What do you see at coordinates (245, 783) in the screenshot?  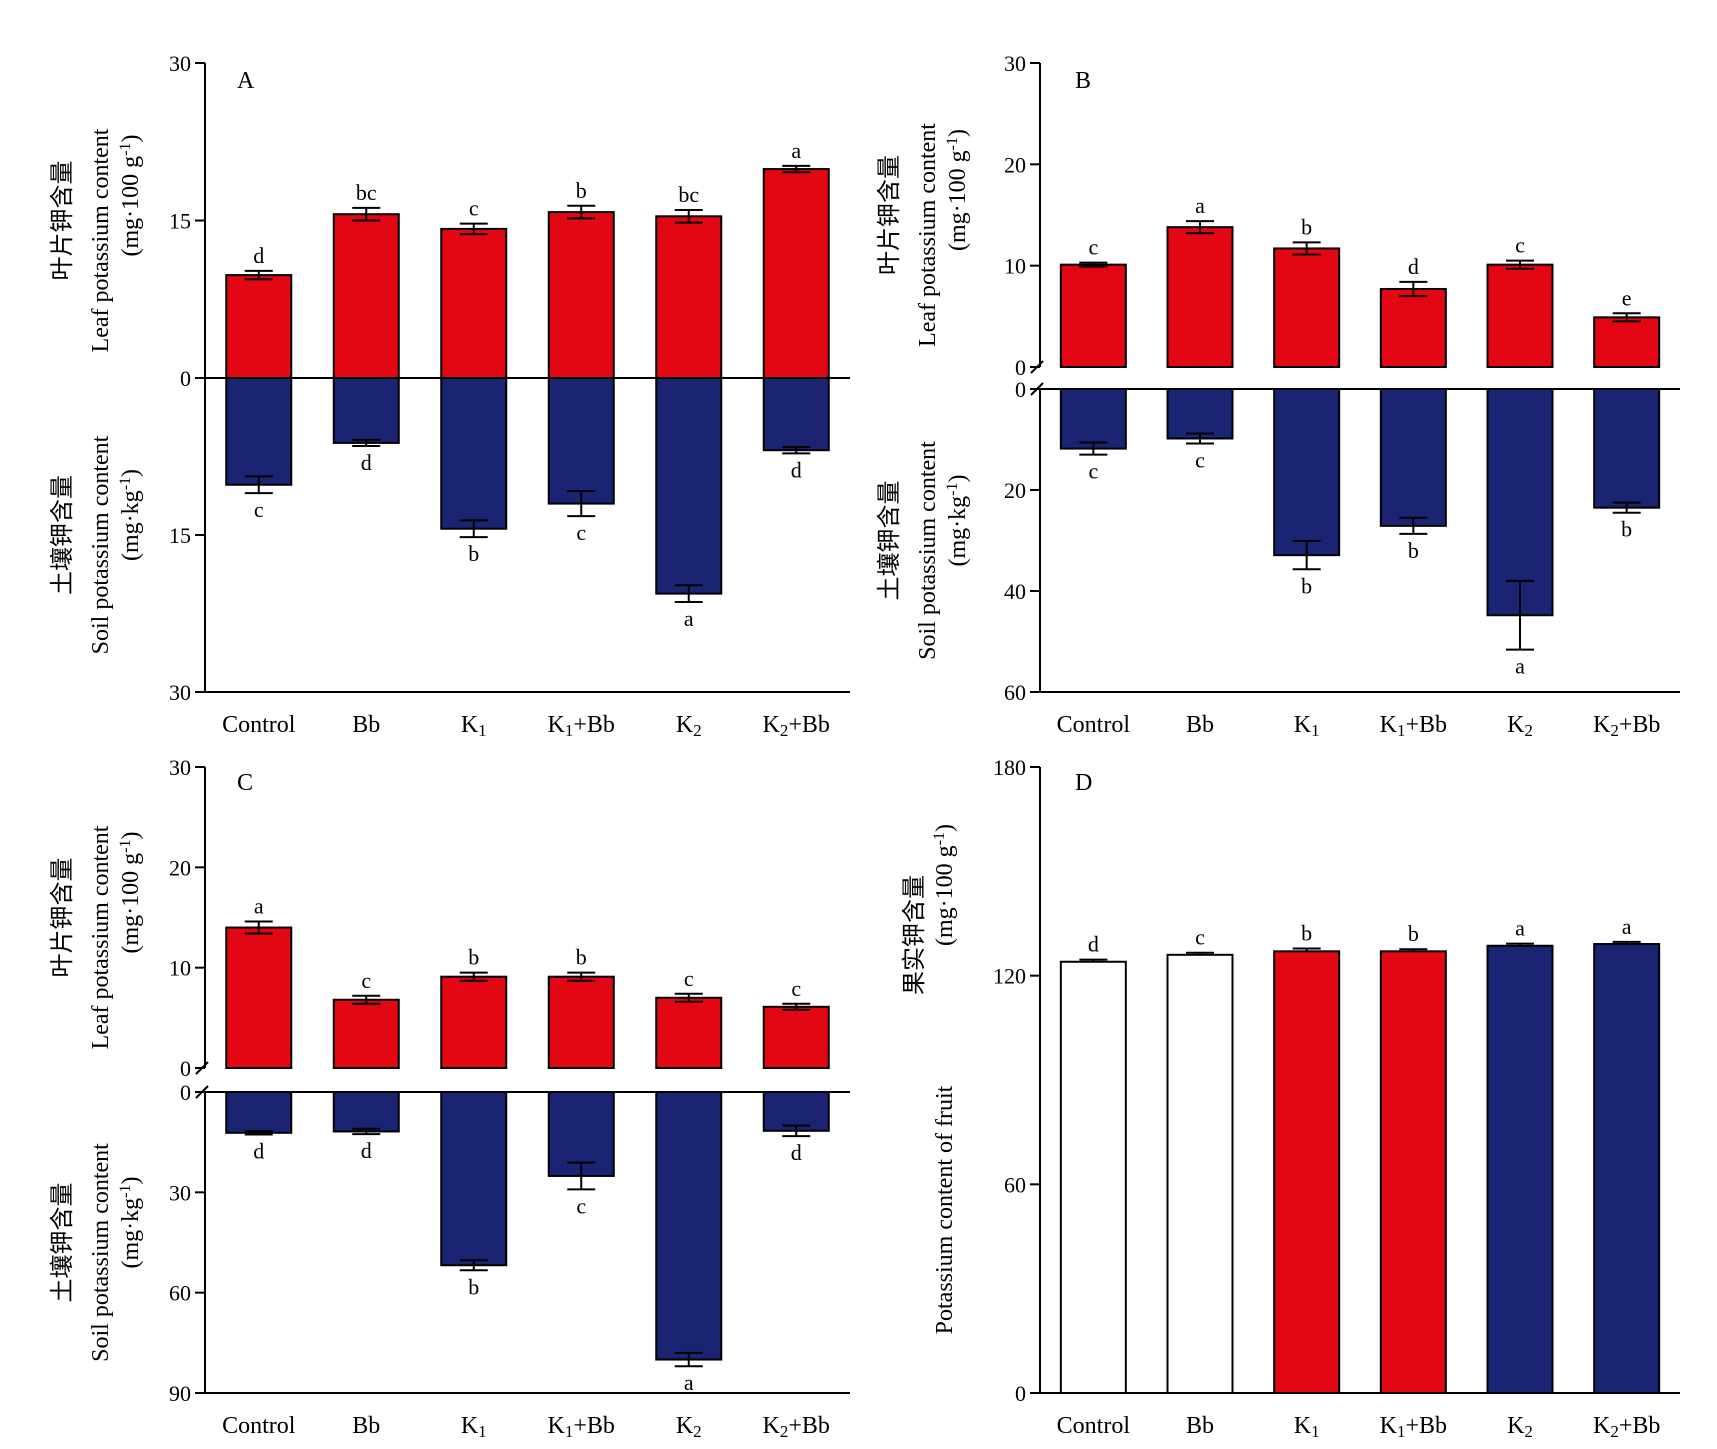 I see `panel-label: C` at bounding box center [245, 783].